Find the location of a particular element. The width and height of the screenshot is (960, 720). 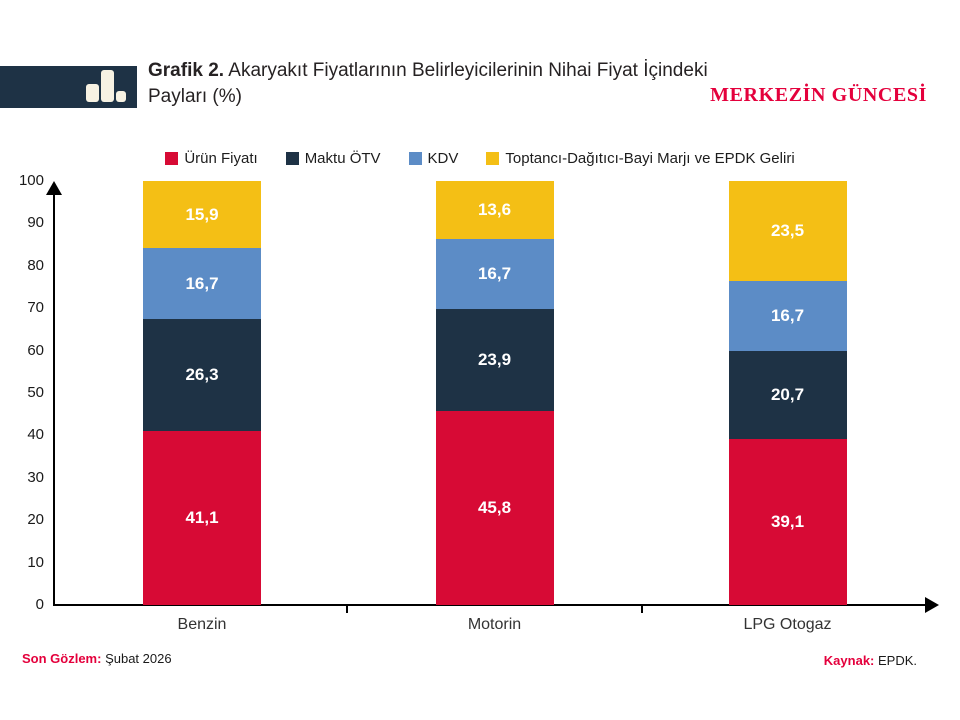

bar-segment: 23,9 is located at coordinates (494, 360).